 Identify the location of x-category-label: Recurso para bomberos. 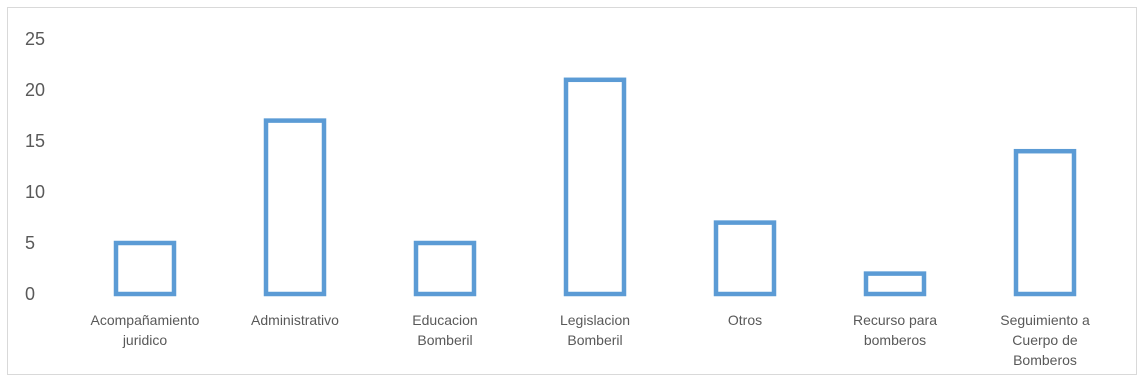
(895, 330).